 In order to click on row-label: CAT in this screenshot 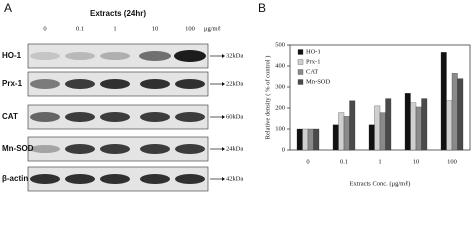, I will do `click(10, 116)`.